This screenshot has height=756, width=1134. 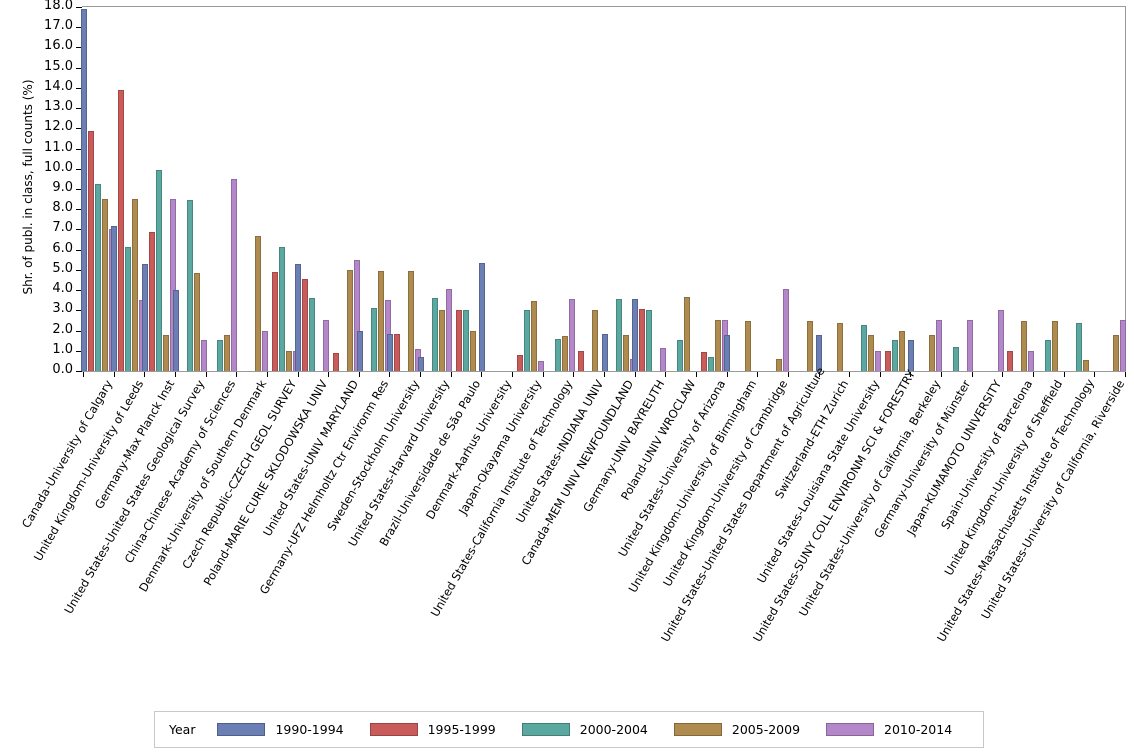 What do you see at coordinates (736, 729) in the screenshot?
I see `legend-item: 2005-2009` at bounding box center [736, 729].